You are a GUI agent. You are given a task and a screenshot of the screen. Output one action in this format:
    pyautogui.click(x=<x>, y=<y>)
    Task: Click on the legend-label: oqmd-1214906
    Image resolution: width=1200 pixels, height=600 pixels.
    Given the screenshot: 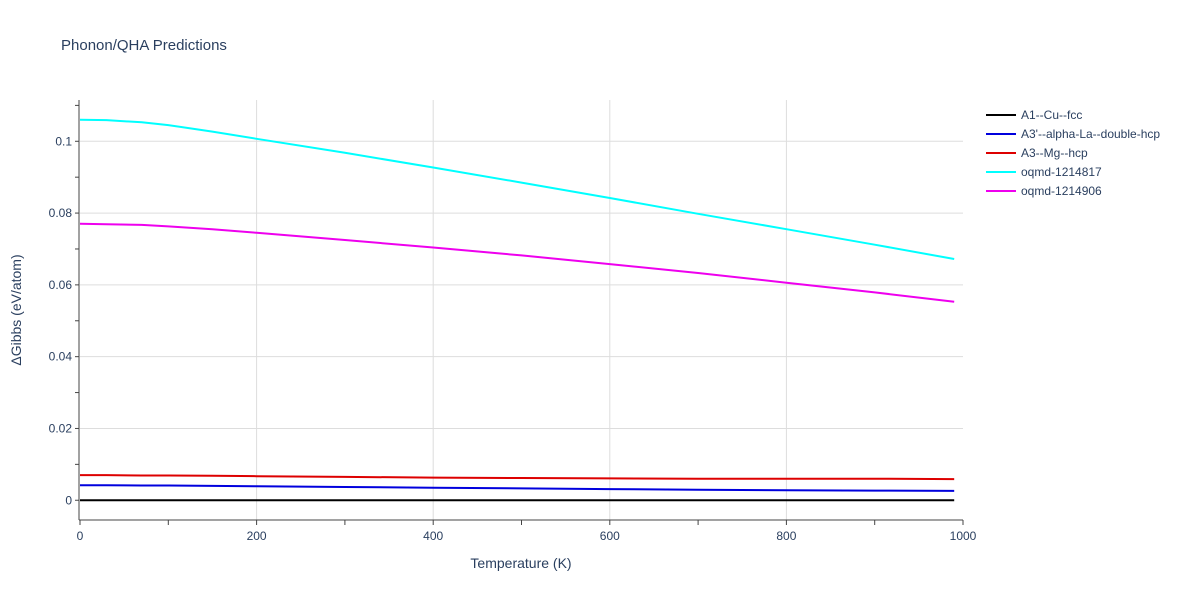 What is the action you would take?
    pyautogui.click(x=1061, y=191)
    